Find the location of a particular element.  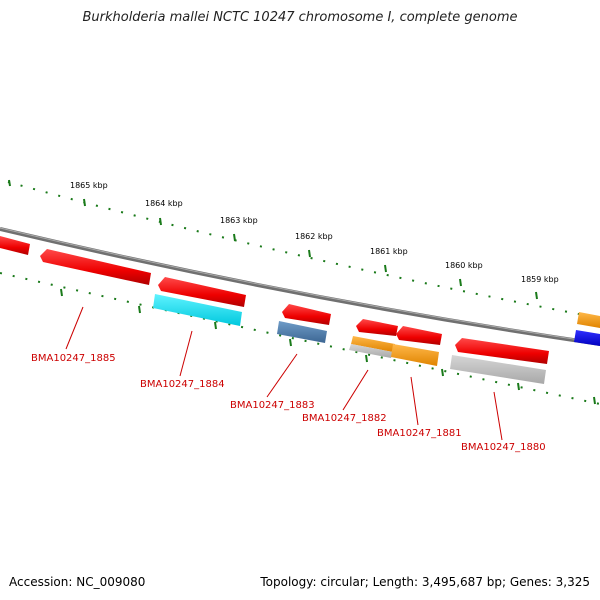

tick-label-1864: 1864 kbp is located at coordinates (164, 203).